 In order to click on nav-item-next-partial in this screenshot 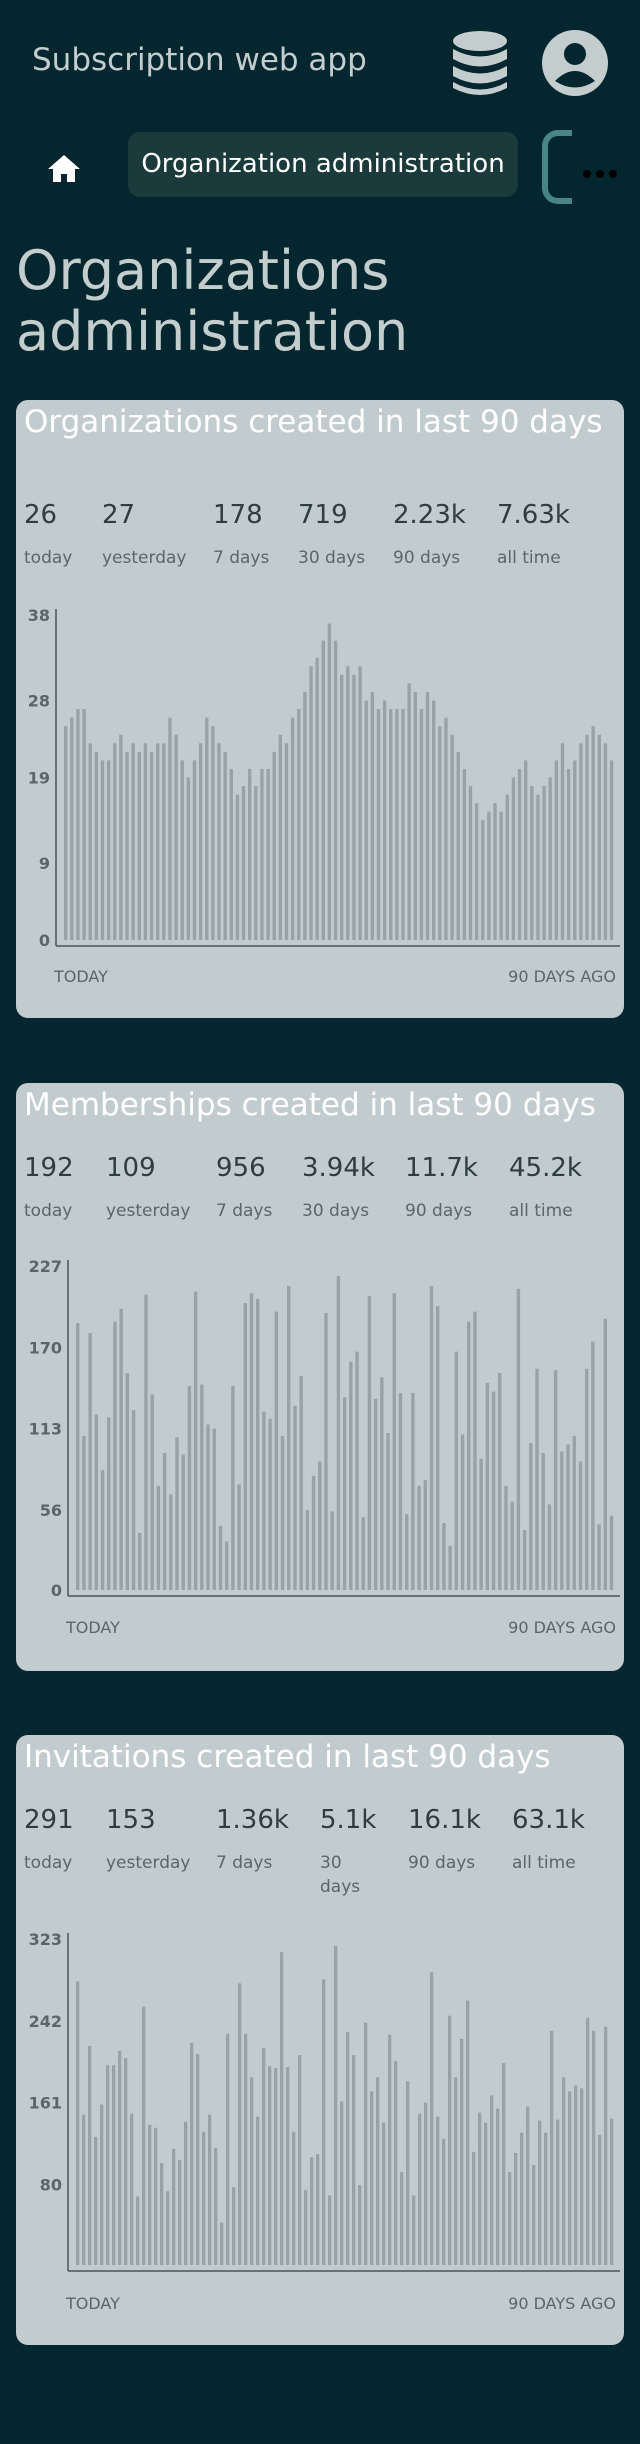, I will do `click(557, 167)`.